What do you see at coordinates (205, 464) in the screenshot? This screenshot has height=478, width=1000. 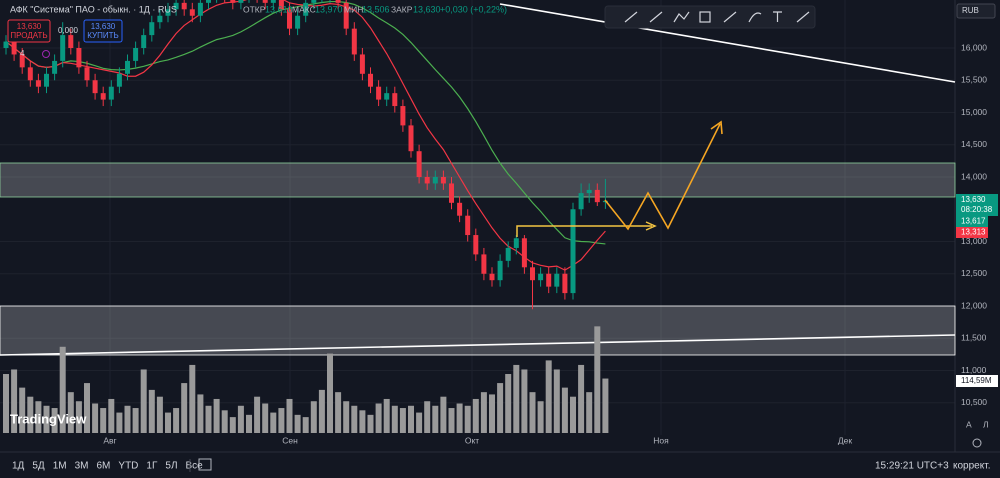 I see `date-range-icon` at bounding box center [205, 464].